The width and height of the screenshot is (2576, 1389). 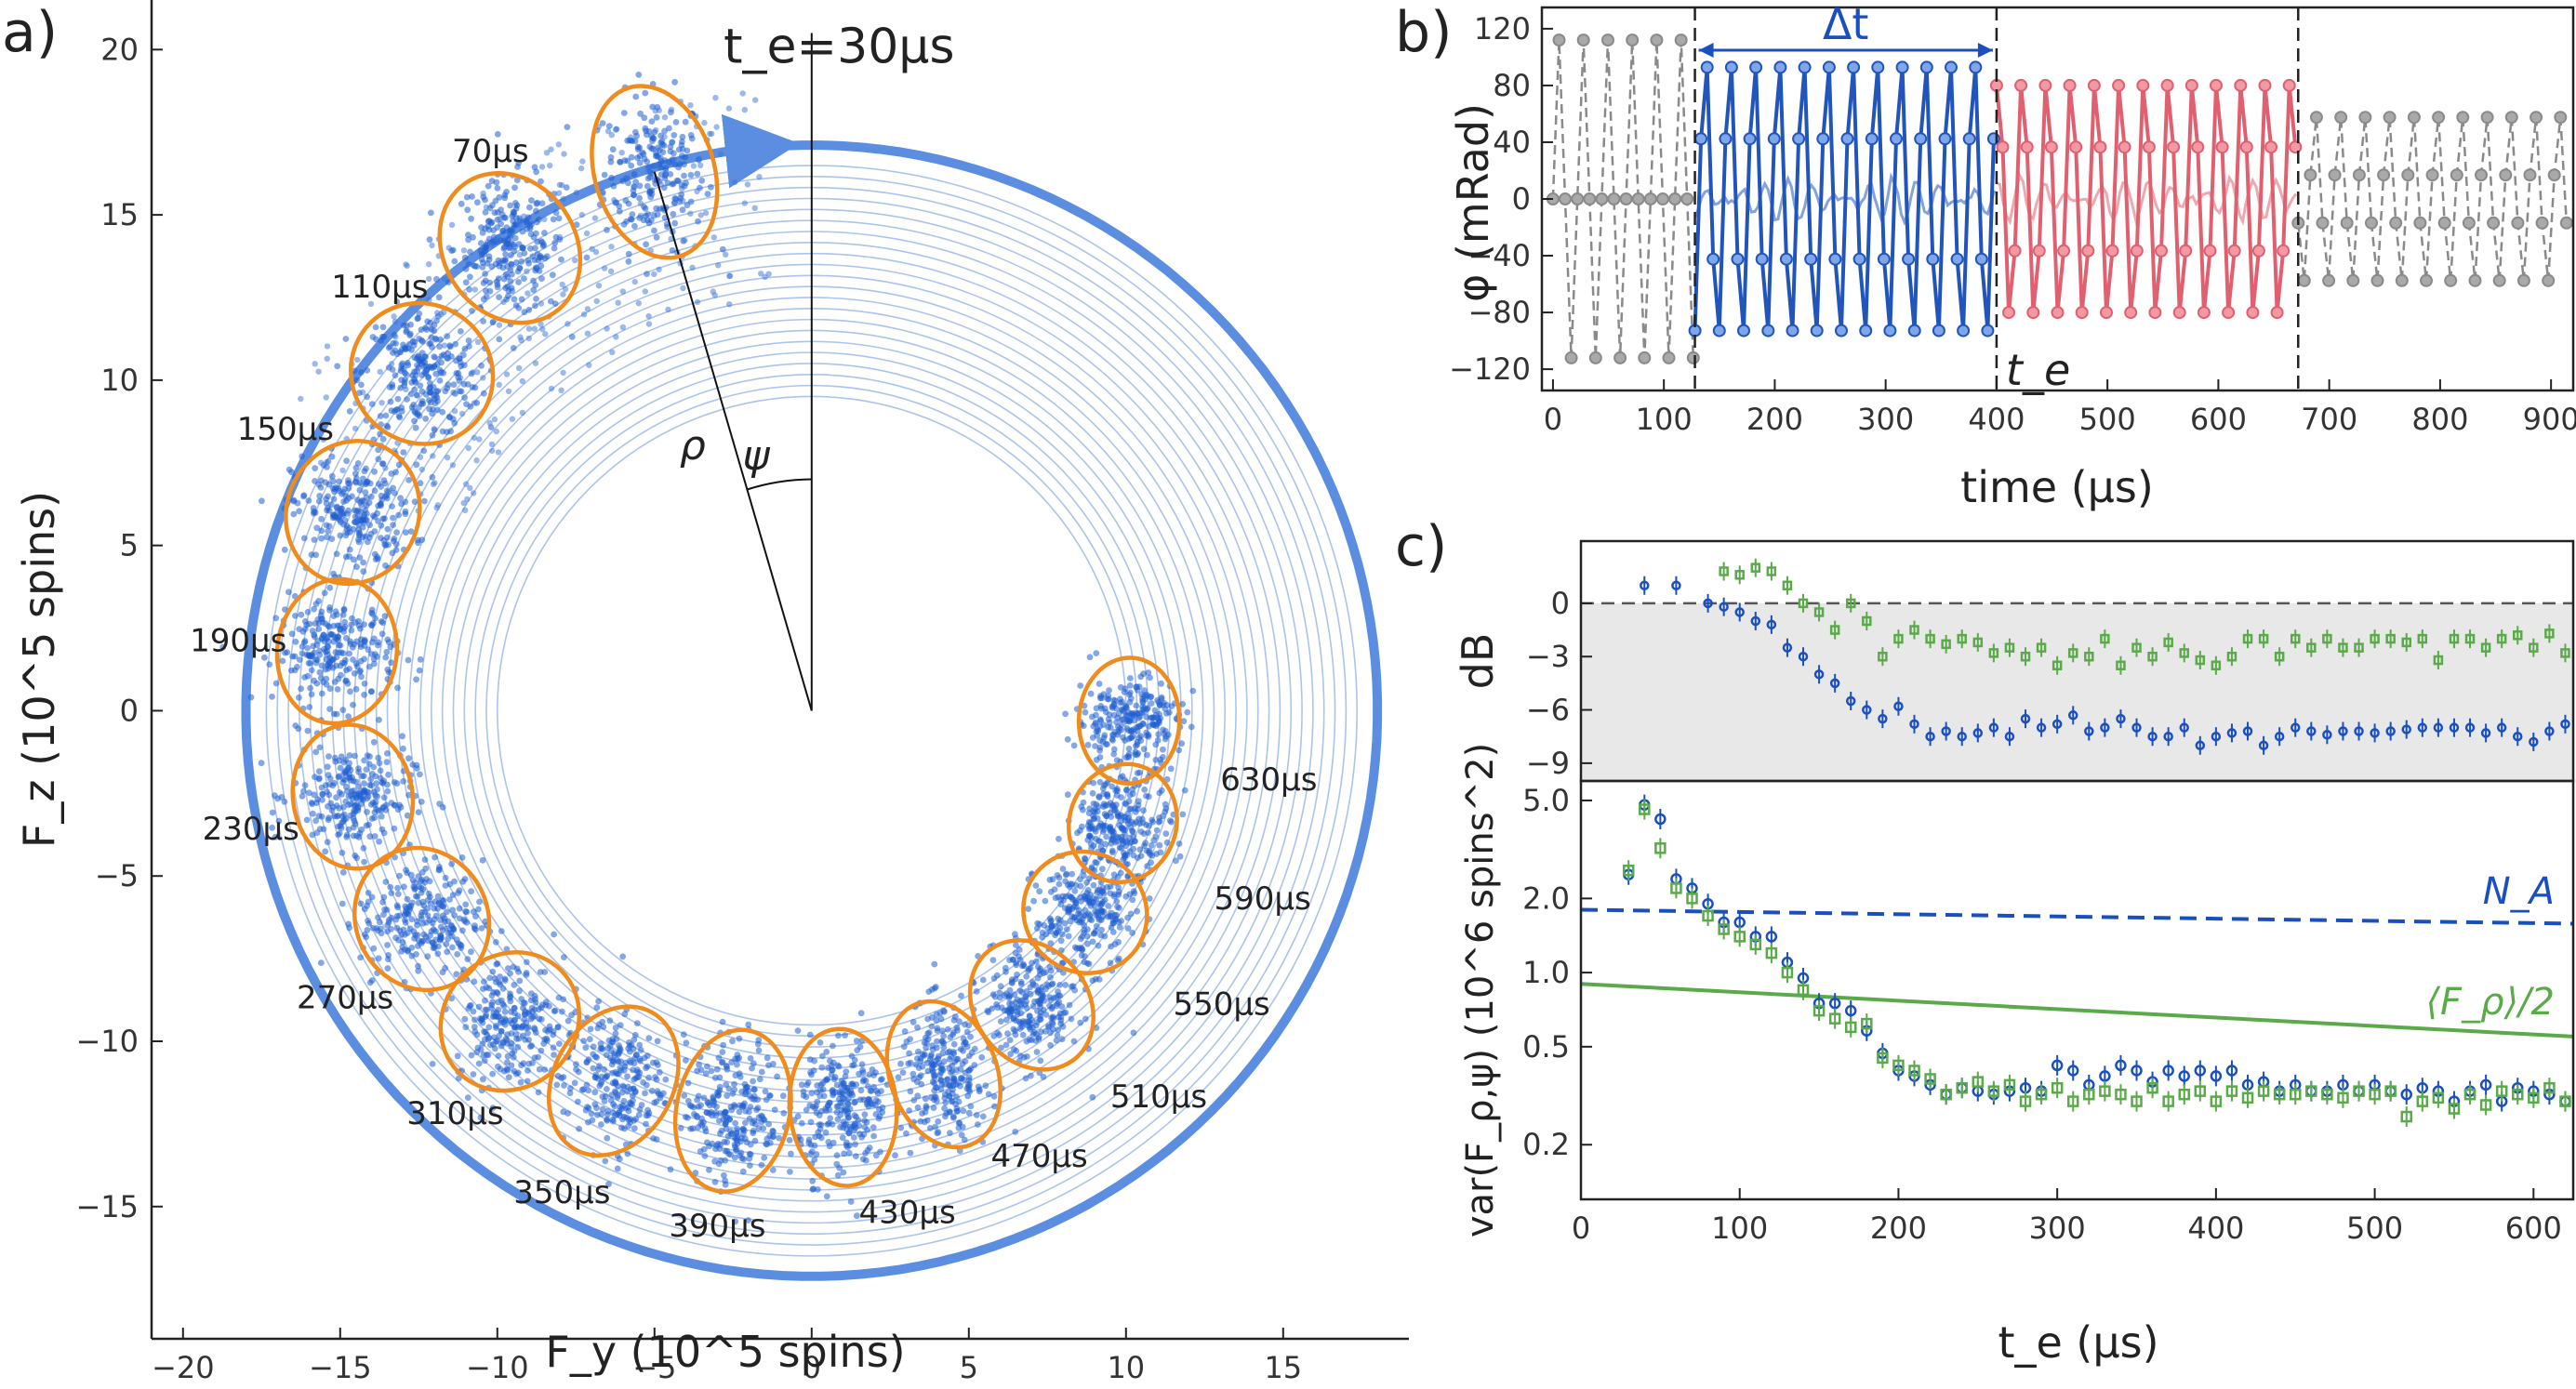 What do you see at coordinates (1502, 28) in the screenshot?
I see `y-tick-label: 120` at bounding box center [1502, 28].